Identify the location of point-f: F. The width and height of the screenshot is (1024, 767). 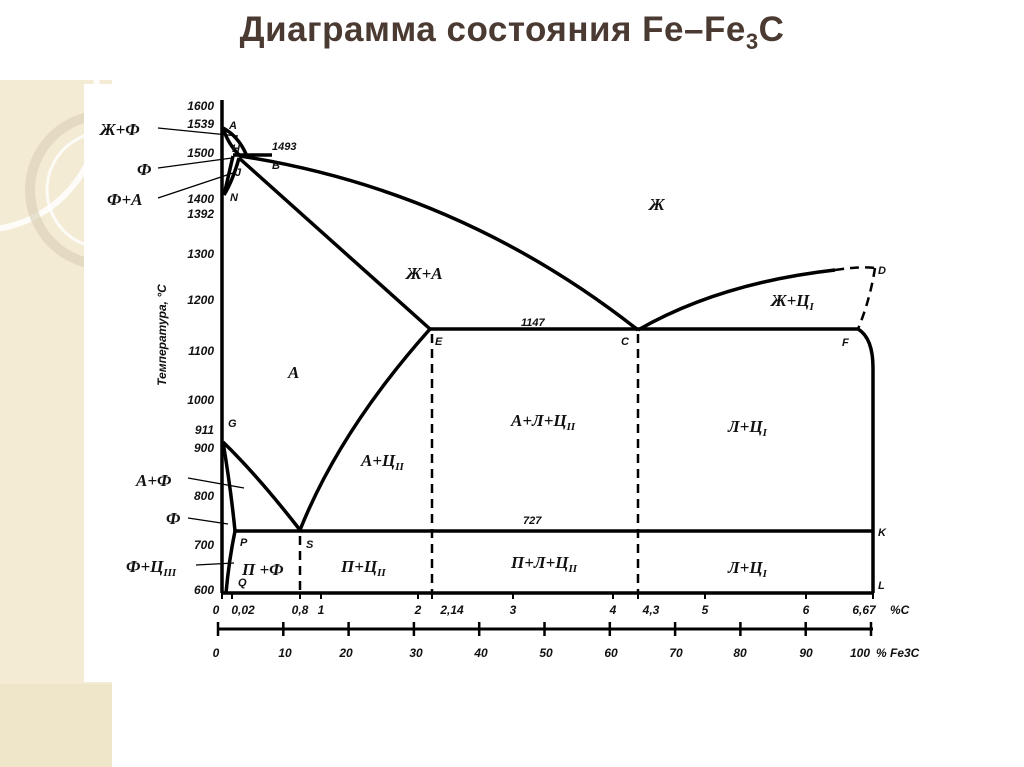
(845, 343).